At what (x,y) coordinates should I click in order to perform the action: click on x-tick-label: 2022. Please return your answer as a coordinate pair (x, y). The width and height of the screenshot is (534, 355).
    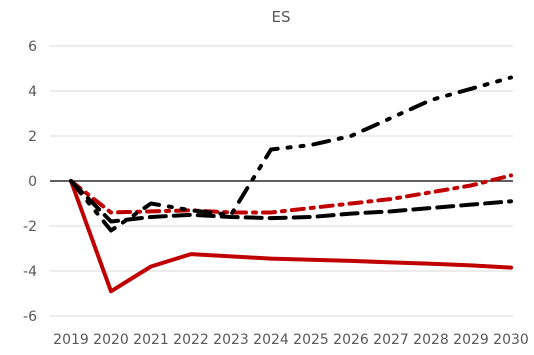
    Looking at the image, I should click on (191, 340).